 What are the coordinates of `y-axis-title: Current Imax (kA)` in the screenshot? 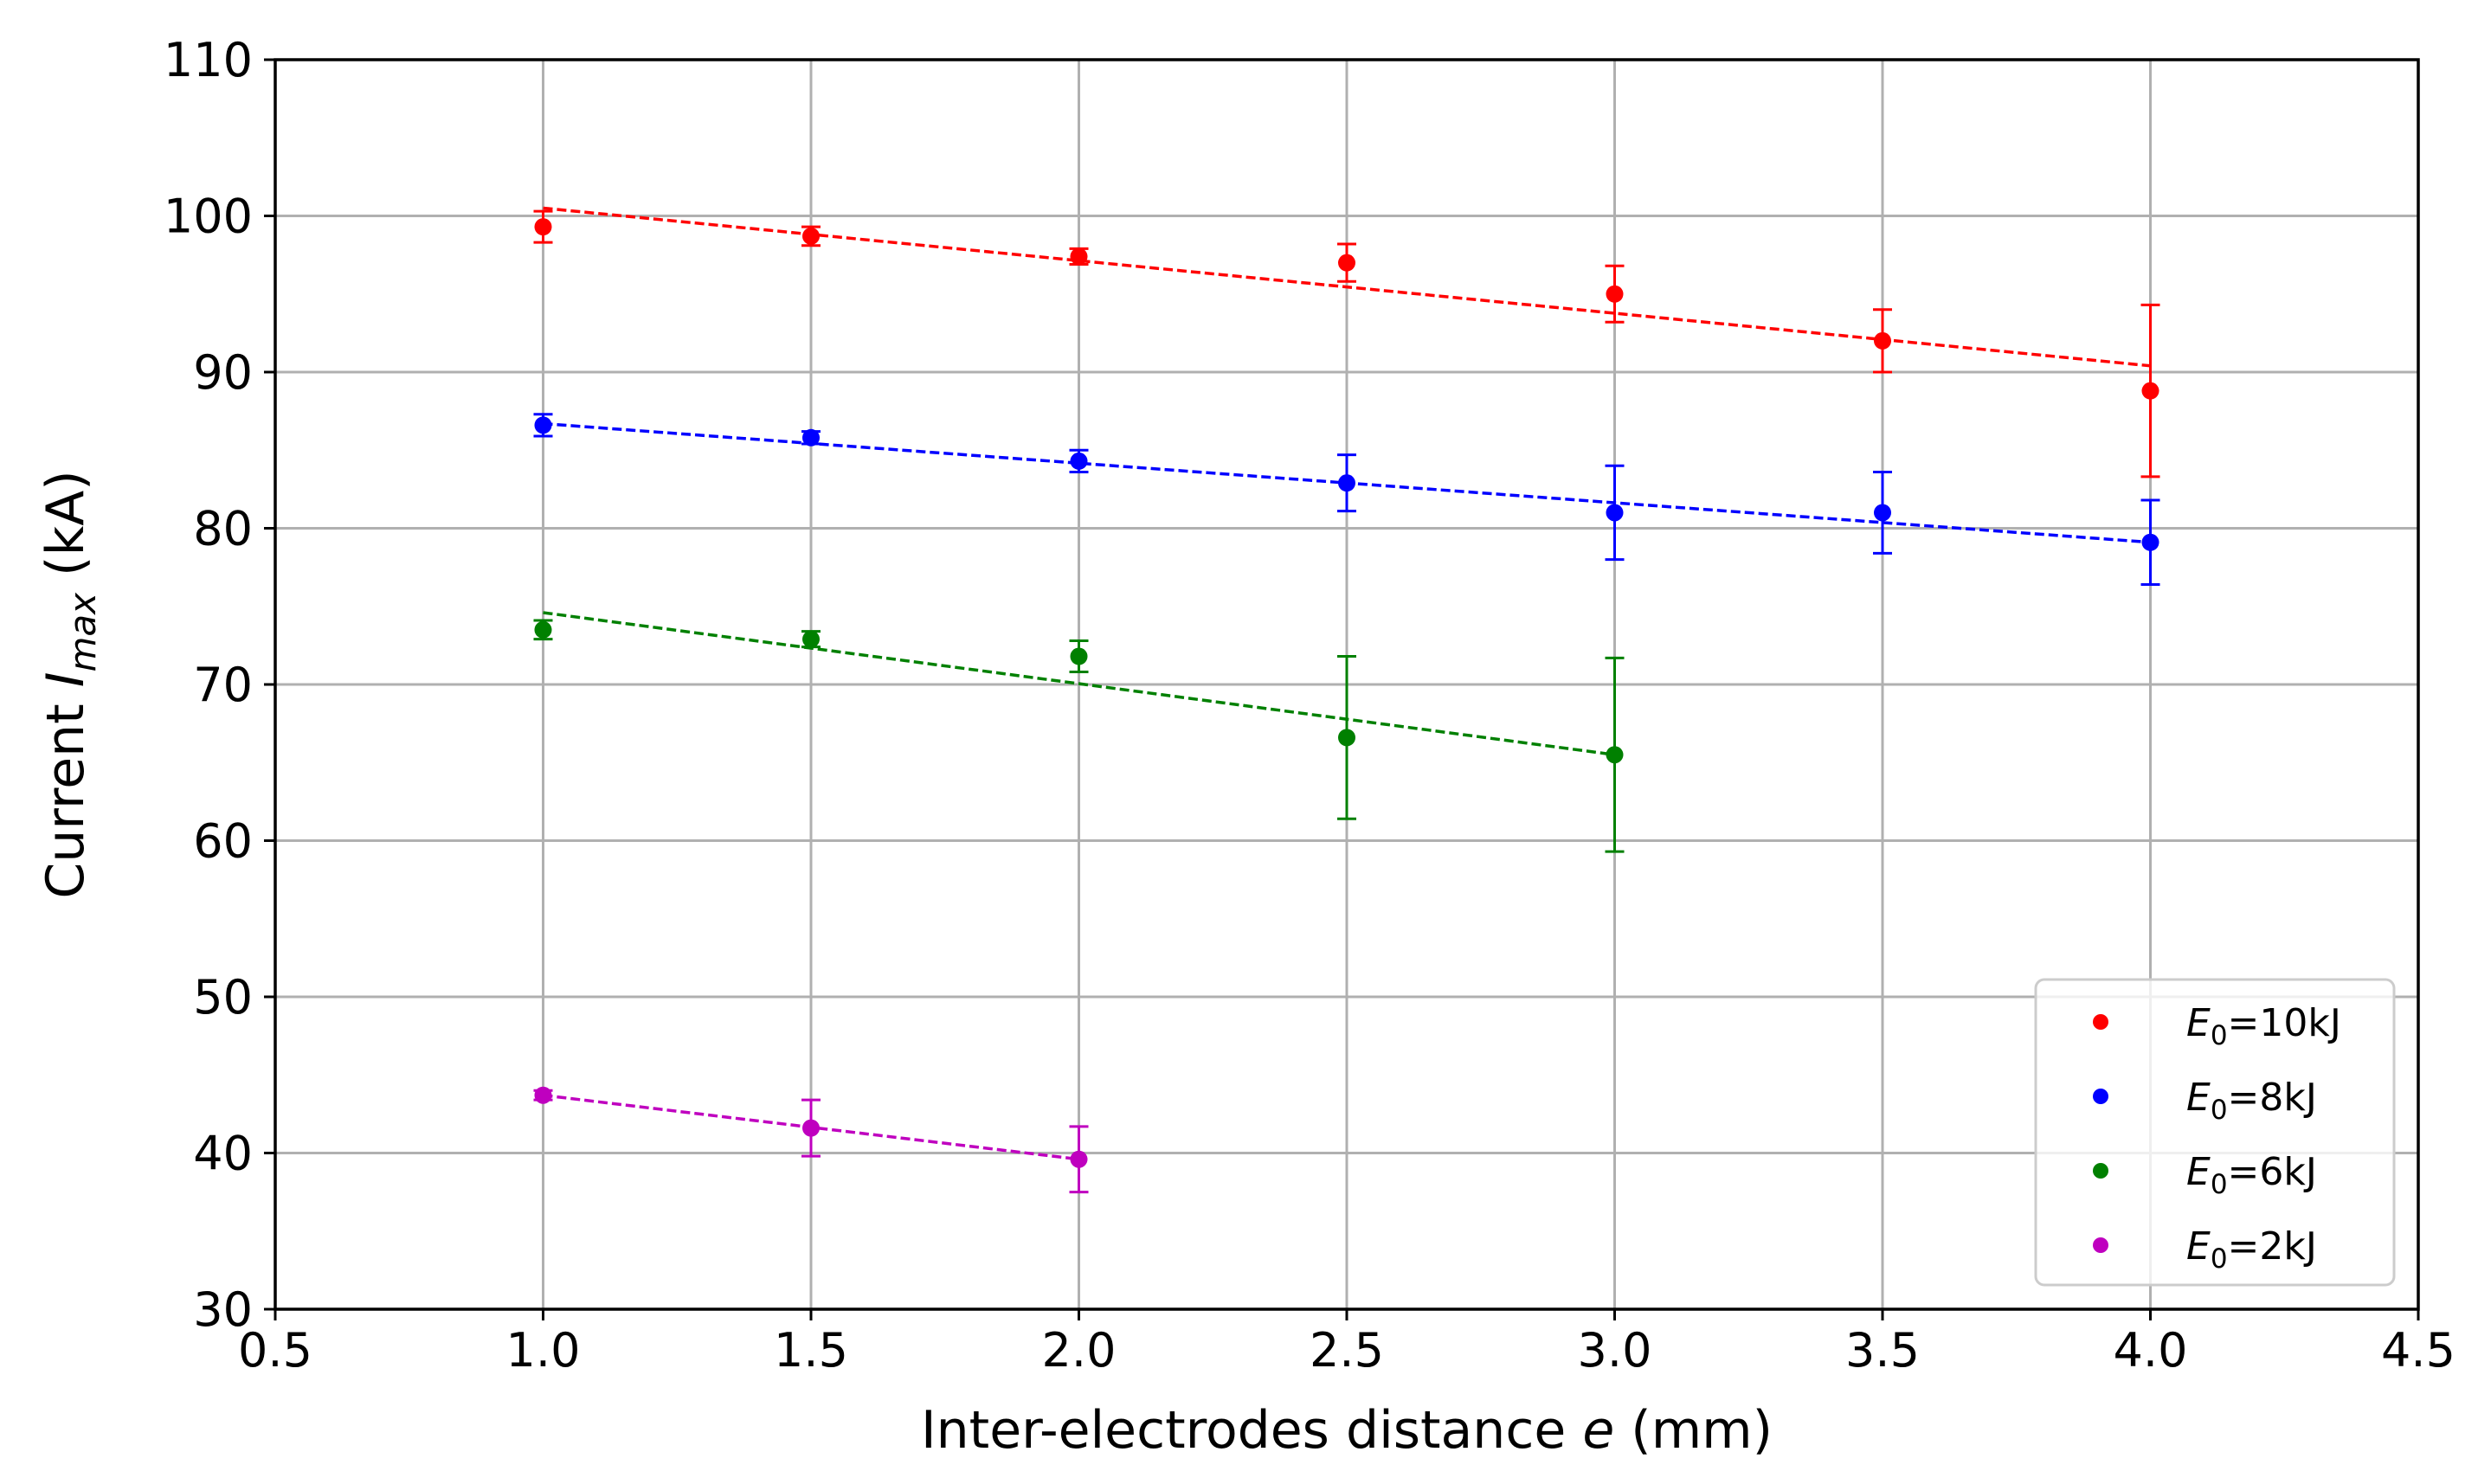 It's located at (69, 684).